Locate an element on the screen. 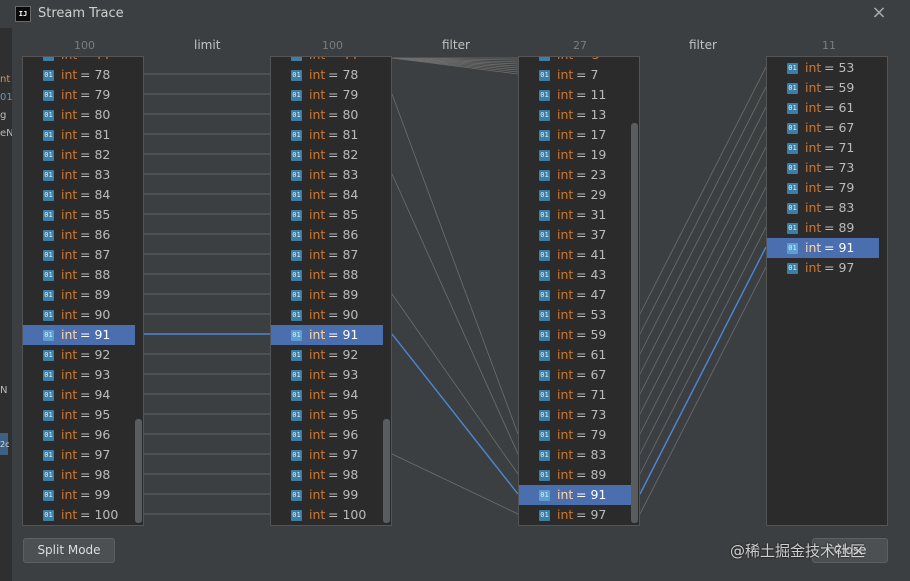 This screenshot has height=581, width=910. list-item: 01 int = 23 is located at coordinates (575, 175).